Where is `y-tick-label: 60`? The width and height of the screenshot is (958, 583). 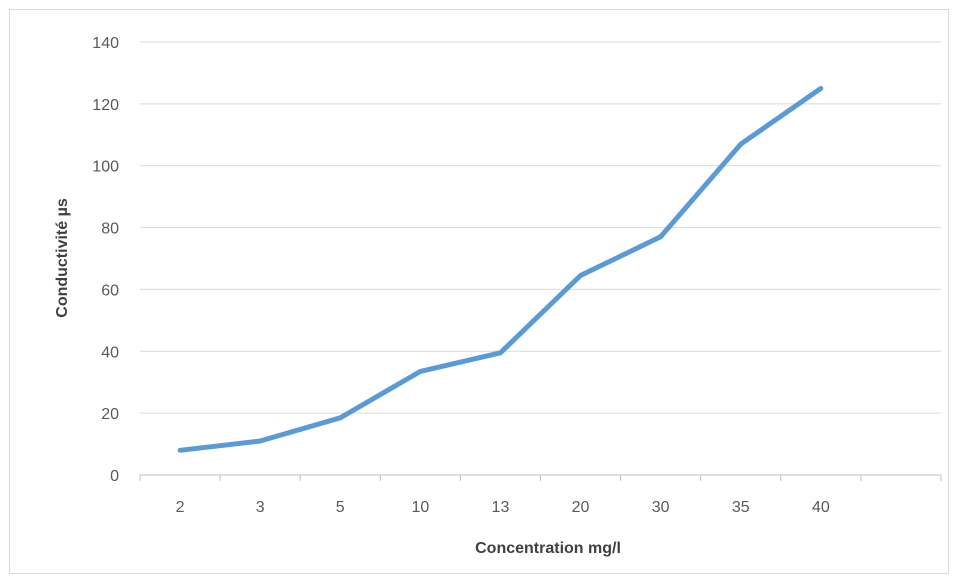
y-tick-label: 60 is located at coordinates (110, 290).